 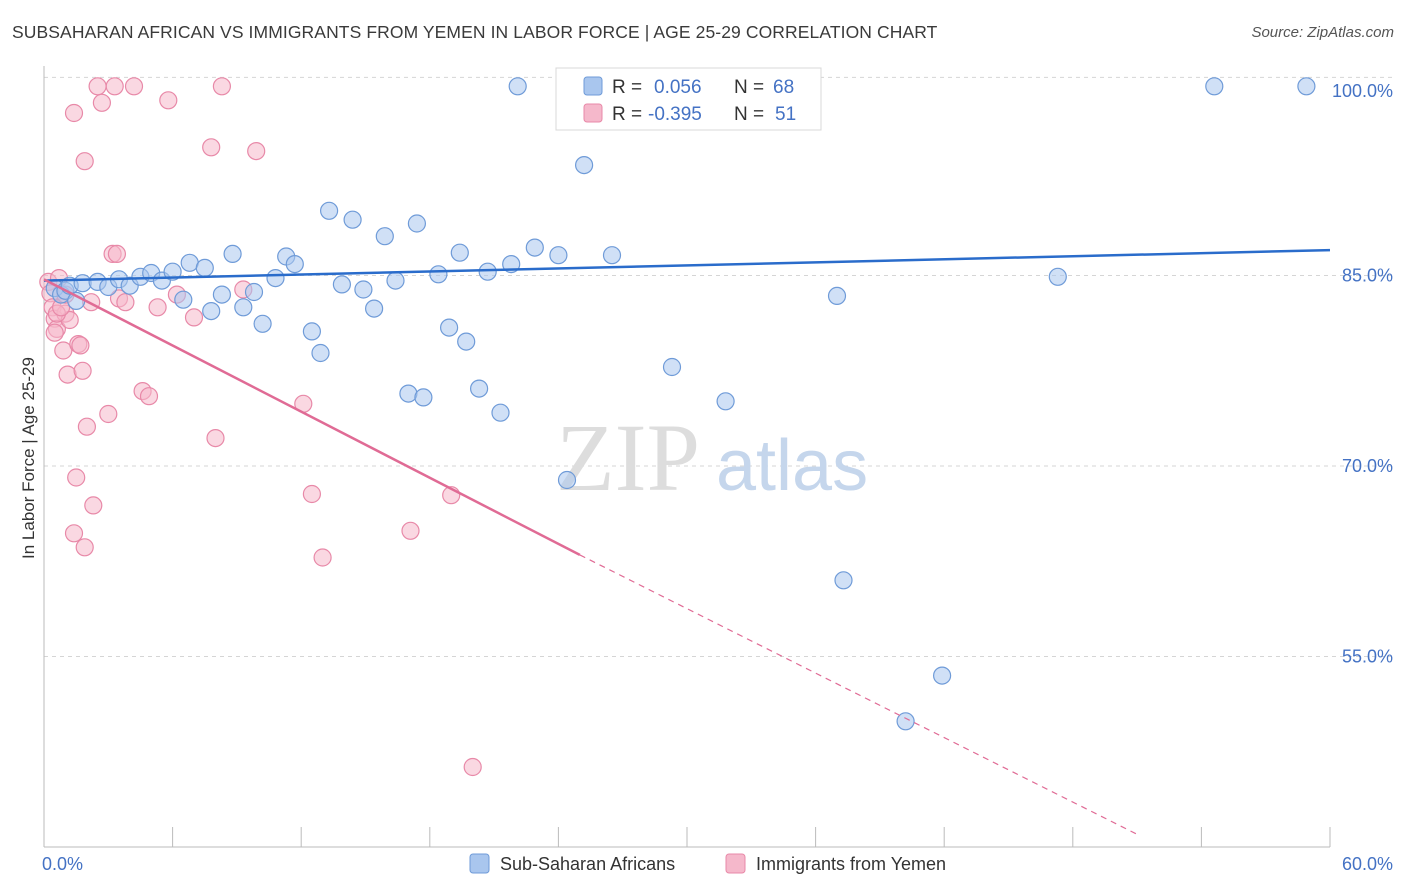 I want to click on stats-blue-n-value: 68, so click(x=783, y=87).